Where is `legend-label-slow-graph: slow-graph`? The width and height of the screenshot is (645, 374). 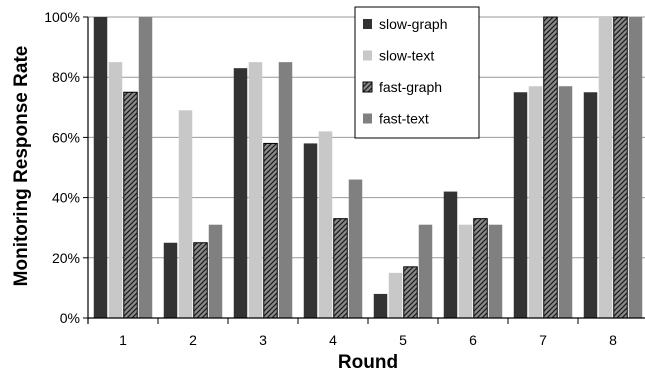 legend-label-slow-graph: slow-graph is located at coordinates (413, 24).